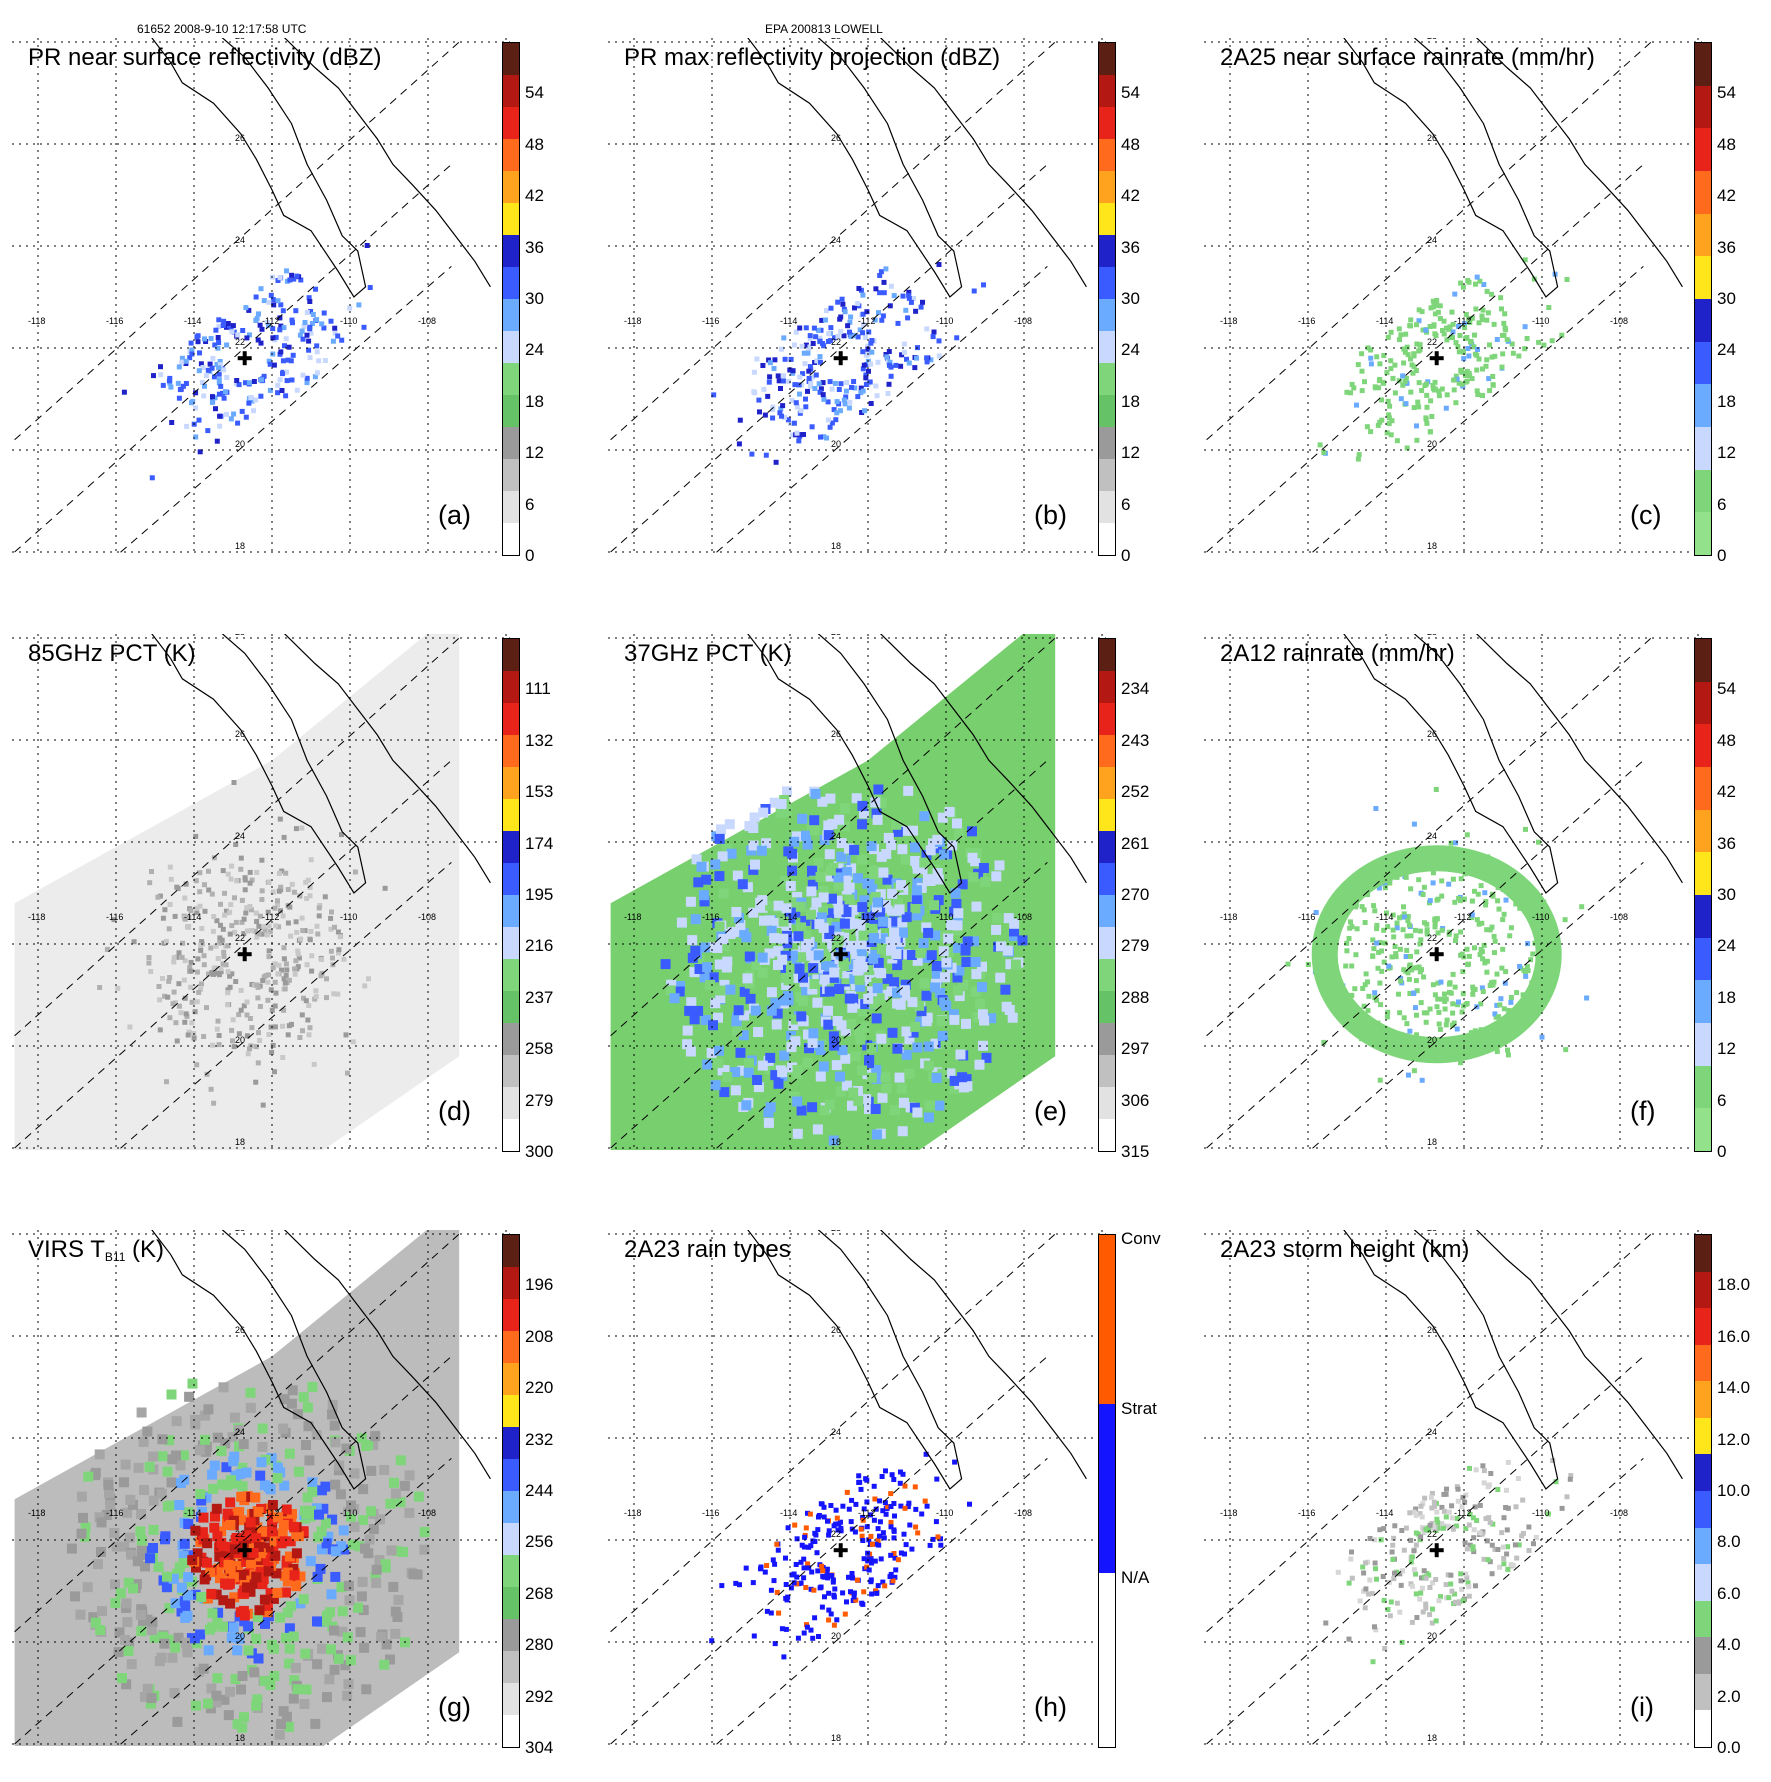 The height and width of the screenshot is (1782, 1771). Describe the element at coordinates (1619, 917) in the screenshot. I see `lon-label: -108` at that location.